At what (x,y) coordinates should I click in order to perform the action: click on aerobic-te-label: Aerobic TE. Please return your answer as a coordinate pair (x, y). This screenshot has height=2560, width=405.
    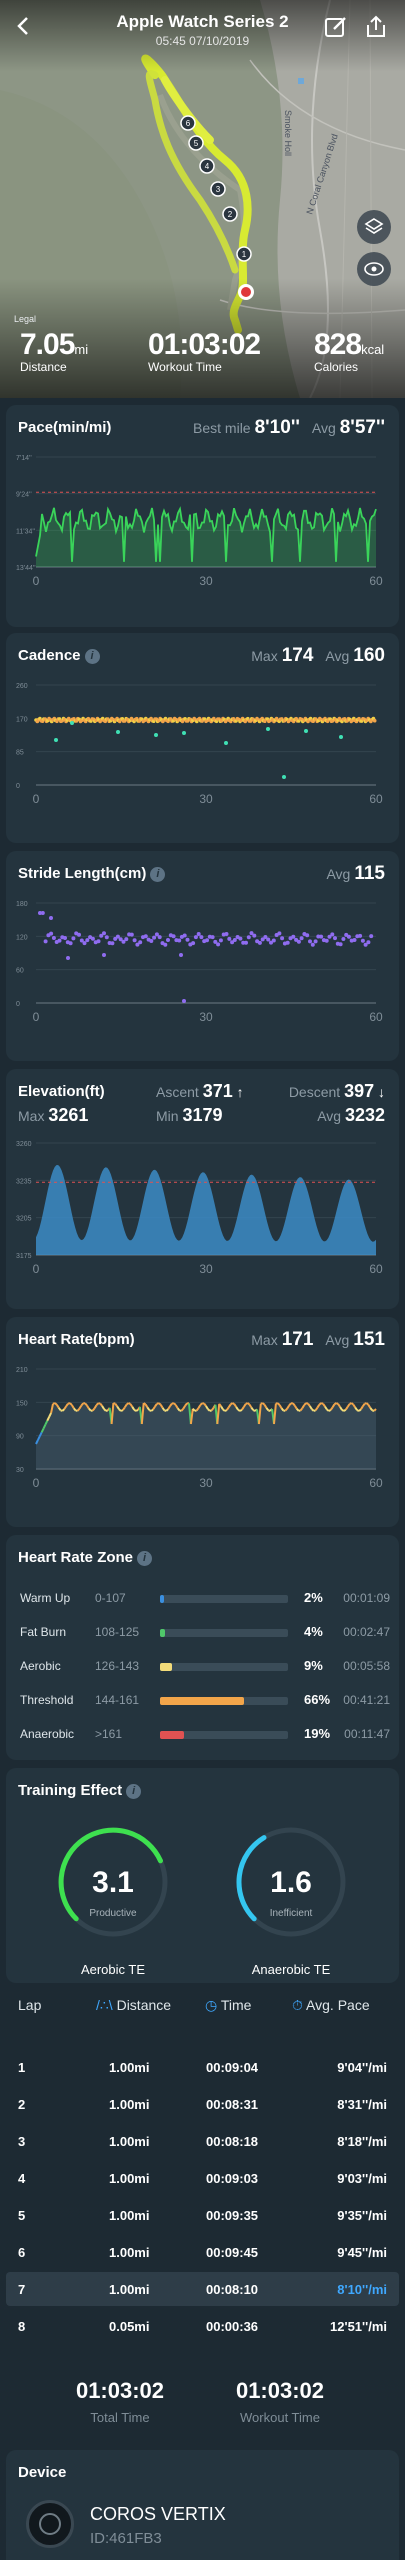
    Looking at the image, I should click on (113, 1969).